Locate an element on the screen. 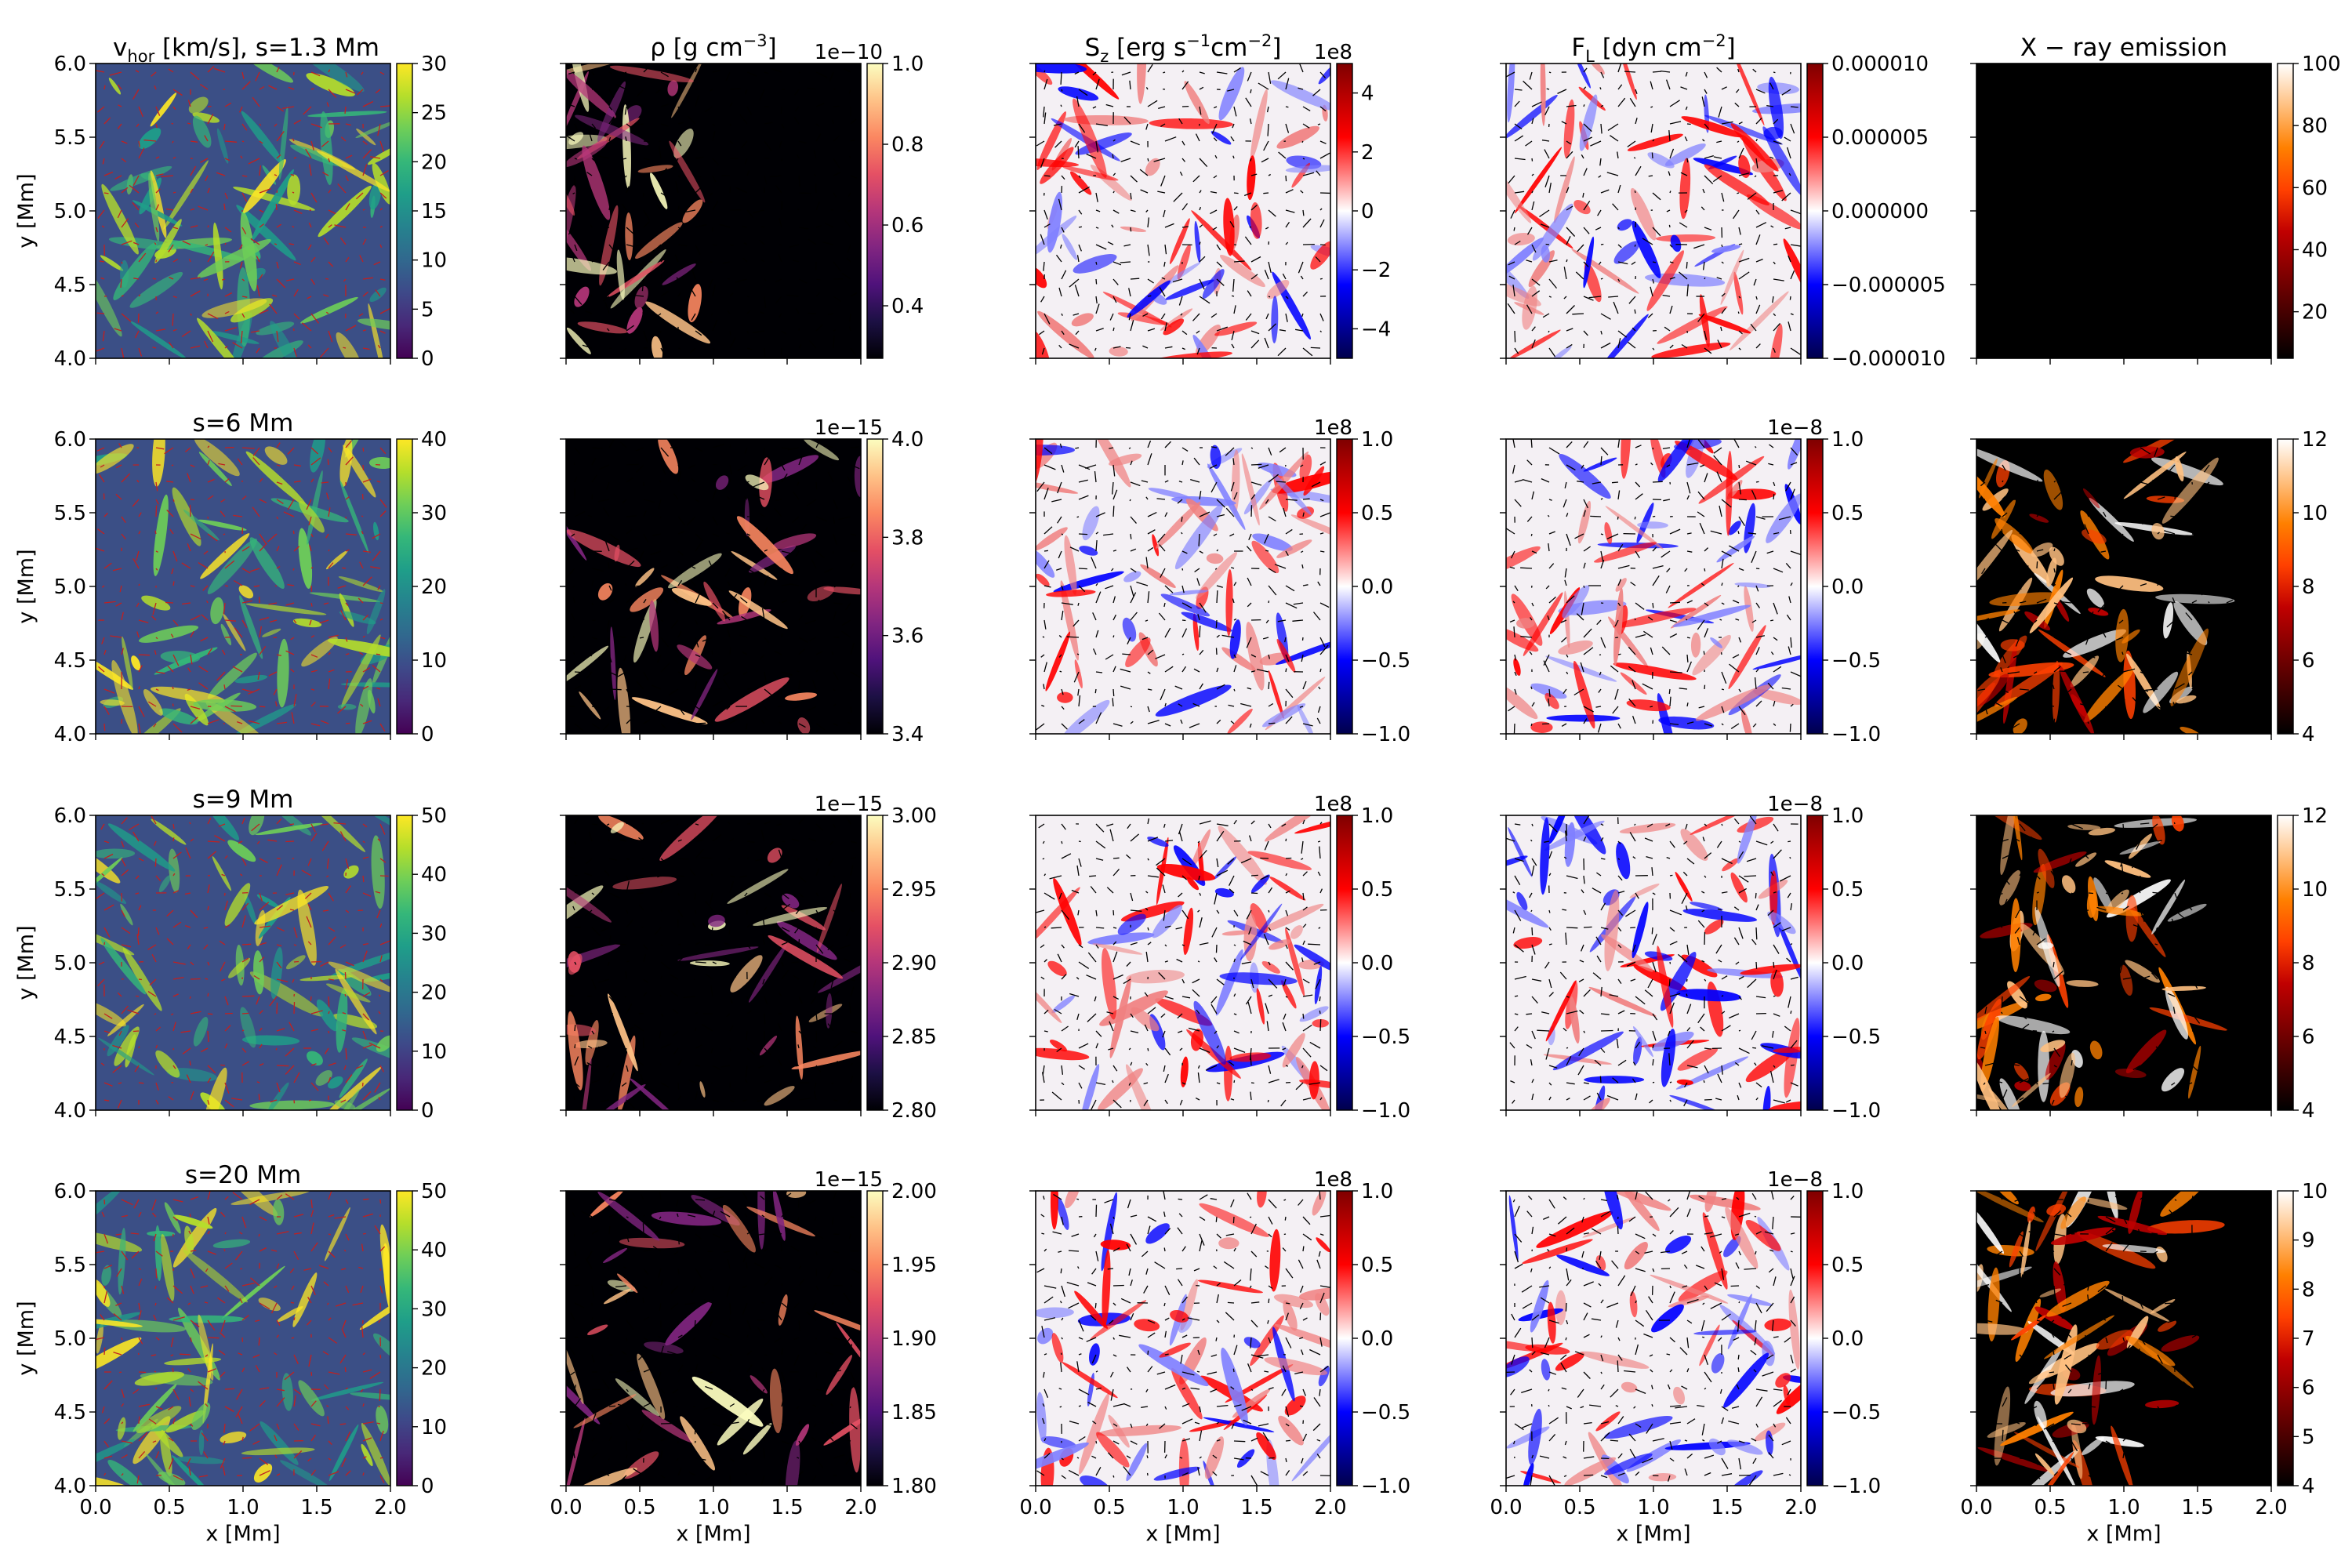 This screenshot has height=1568, width=2352. colorbar-tick-label: 2.85 is located at coordinates (914, 1037).